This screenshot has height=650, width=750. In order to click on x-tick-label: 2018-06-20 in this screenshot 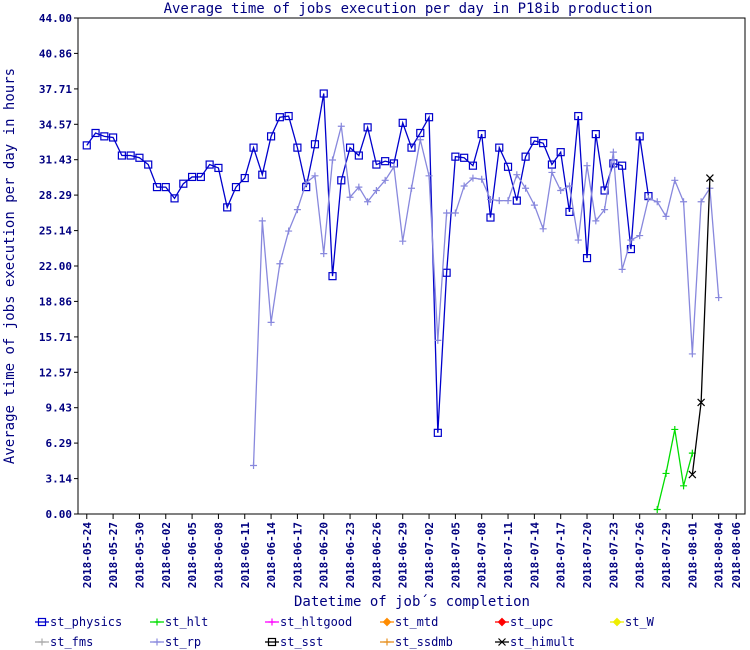, I will do `click(324, 555)`.